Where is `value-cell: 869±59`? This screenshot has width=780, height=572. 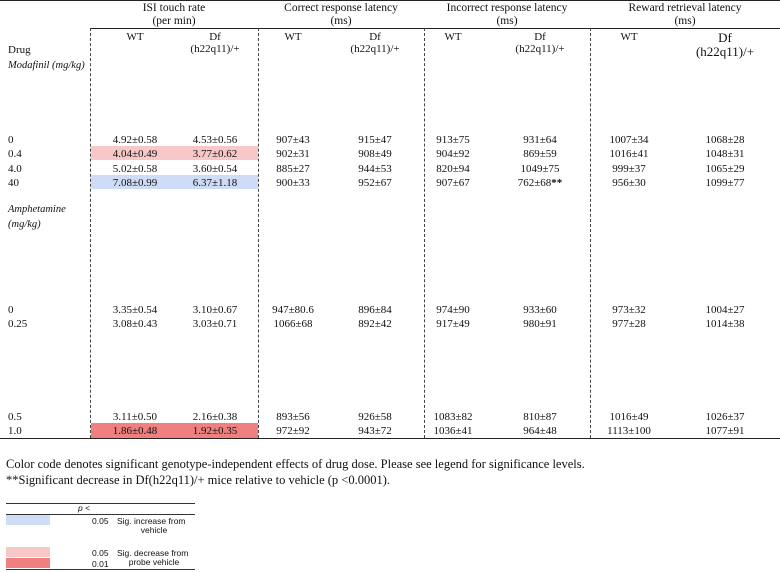
value-cell: 869±59 is located at coordinates (540, 154).